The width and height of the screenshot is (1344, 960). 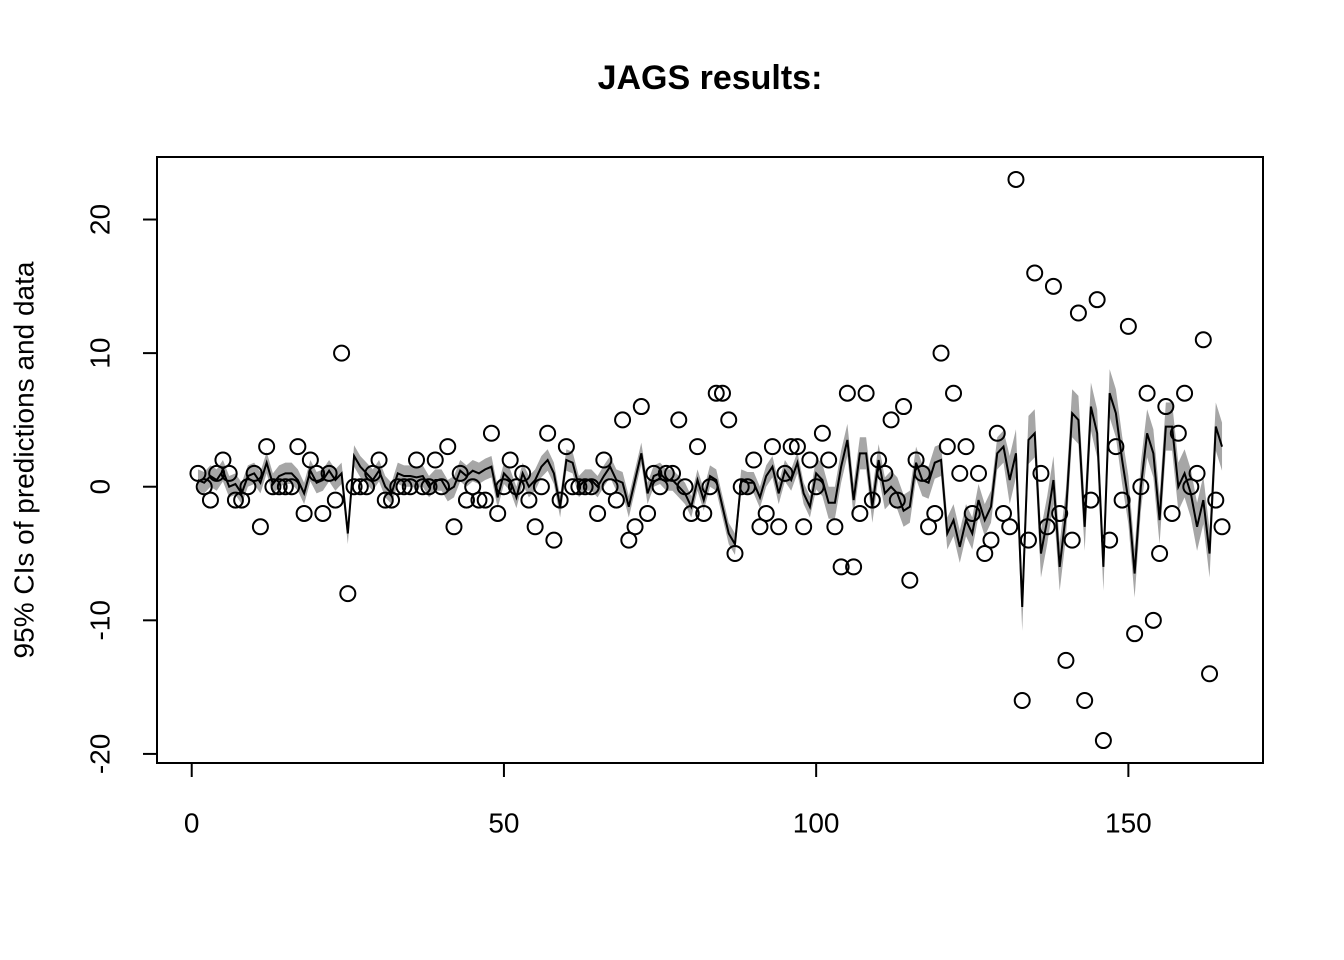 I want to click on x-tick-label: 100, so click(x=816, y=822).